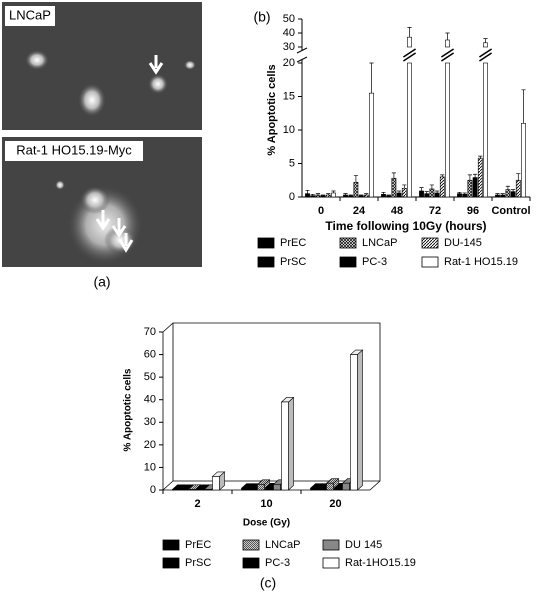 The width and height of the screenshot is (538, 605). Describe the element at coordinates (405, 226) in the screenshot. I see `x-axis-label: Time following 10Gy (hours)` at that location.